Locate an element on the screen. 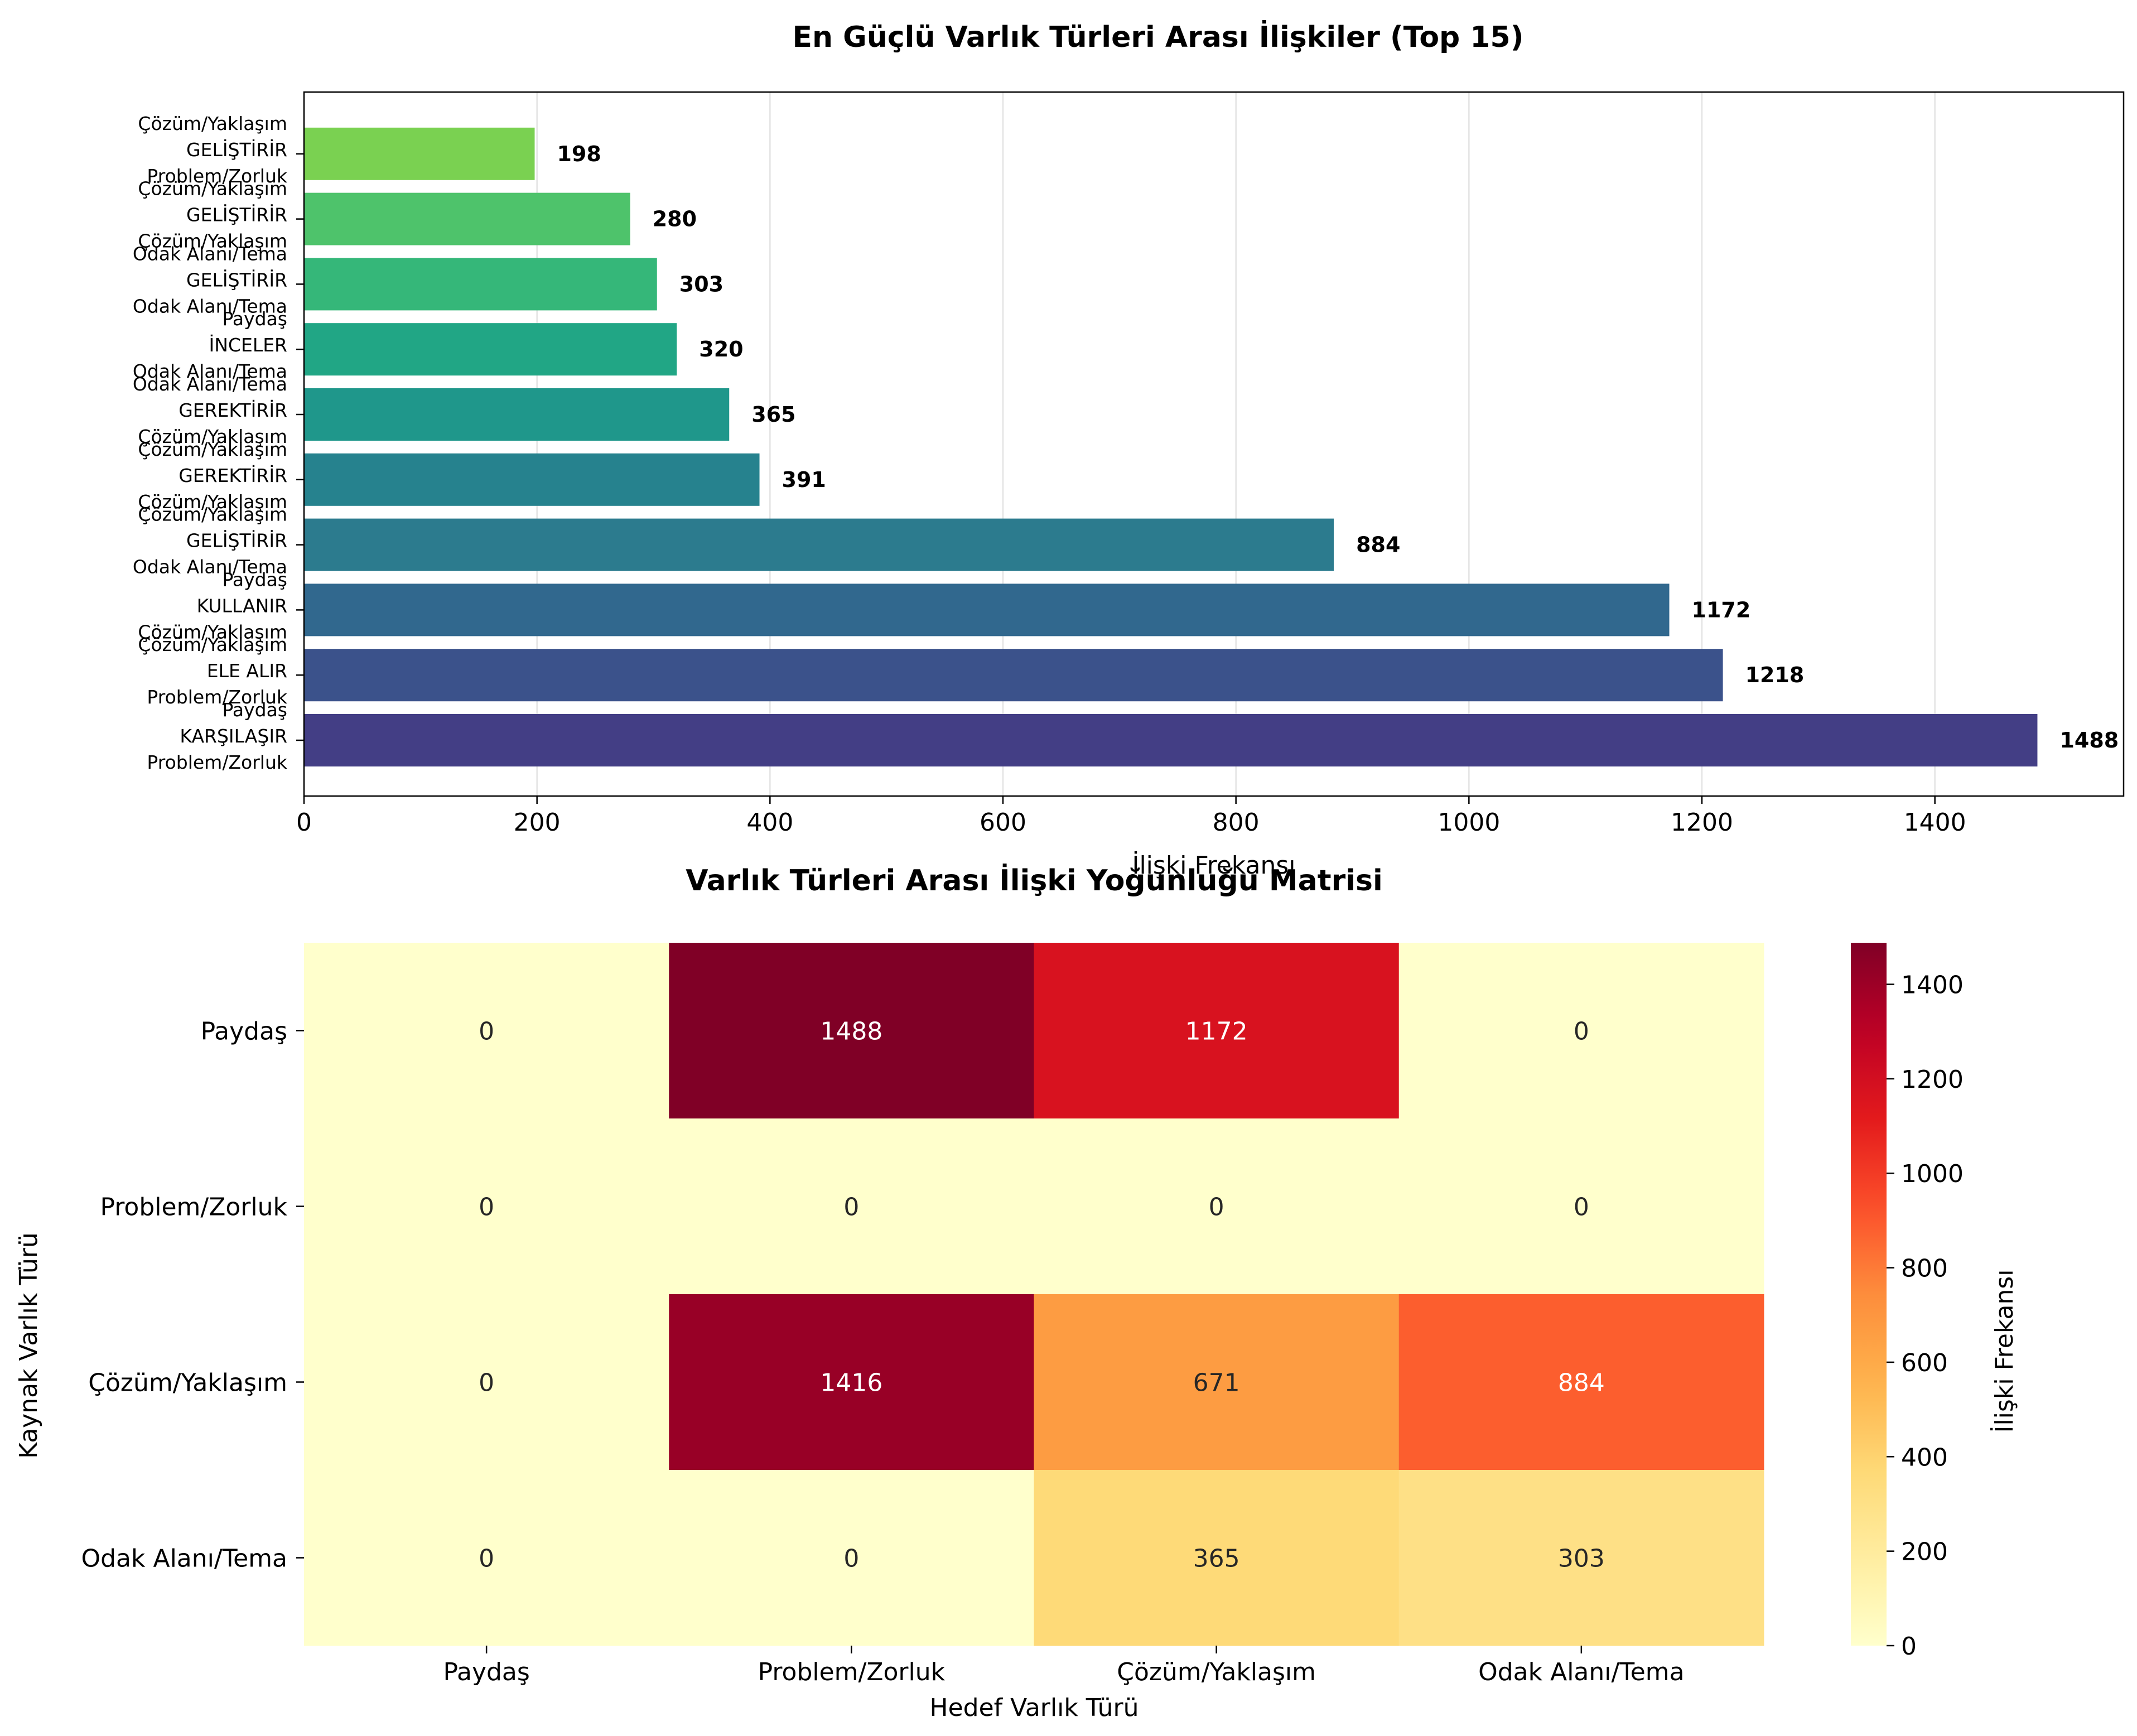 The image size is (2137, 1736). bar-value-label: 1488 is located at coordinates (2089, 740).